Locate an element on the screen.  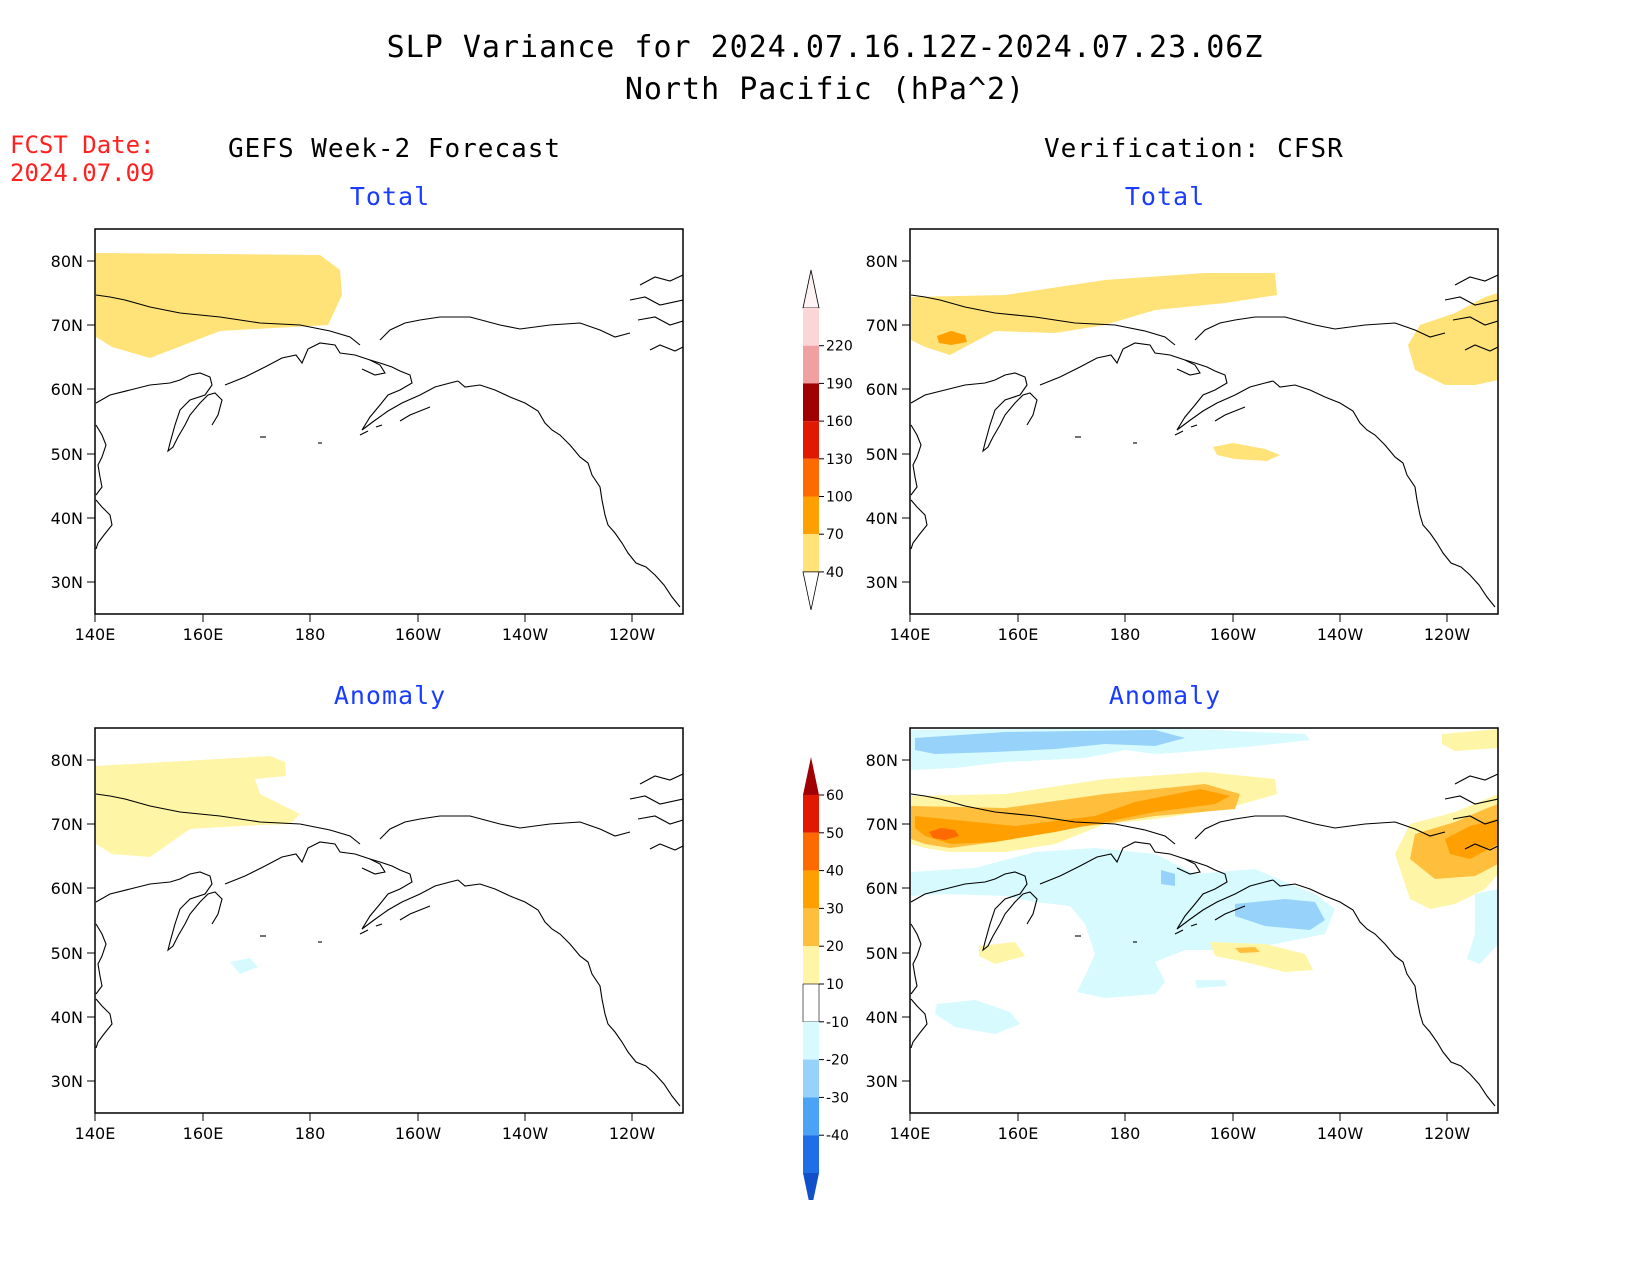
forecast-total-label: Total is located at coordinates (390, 196).